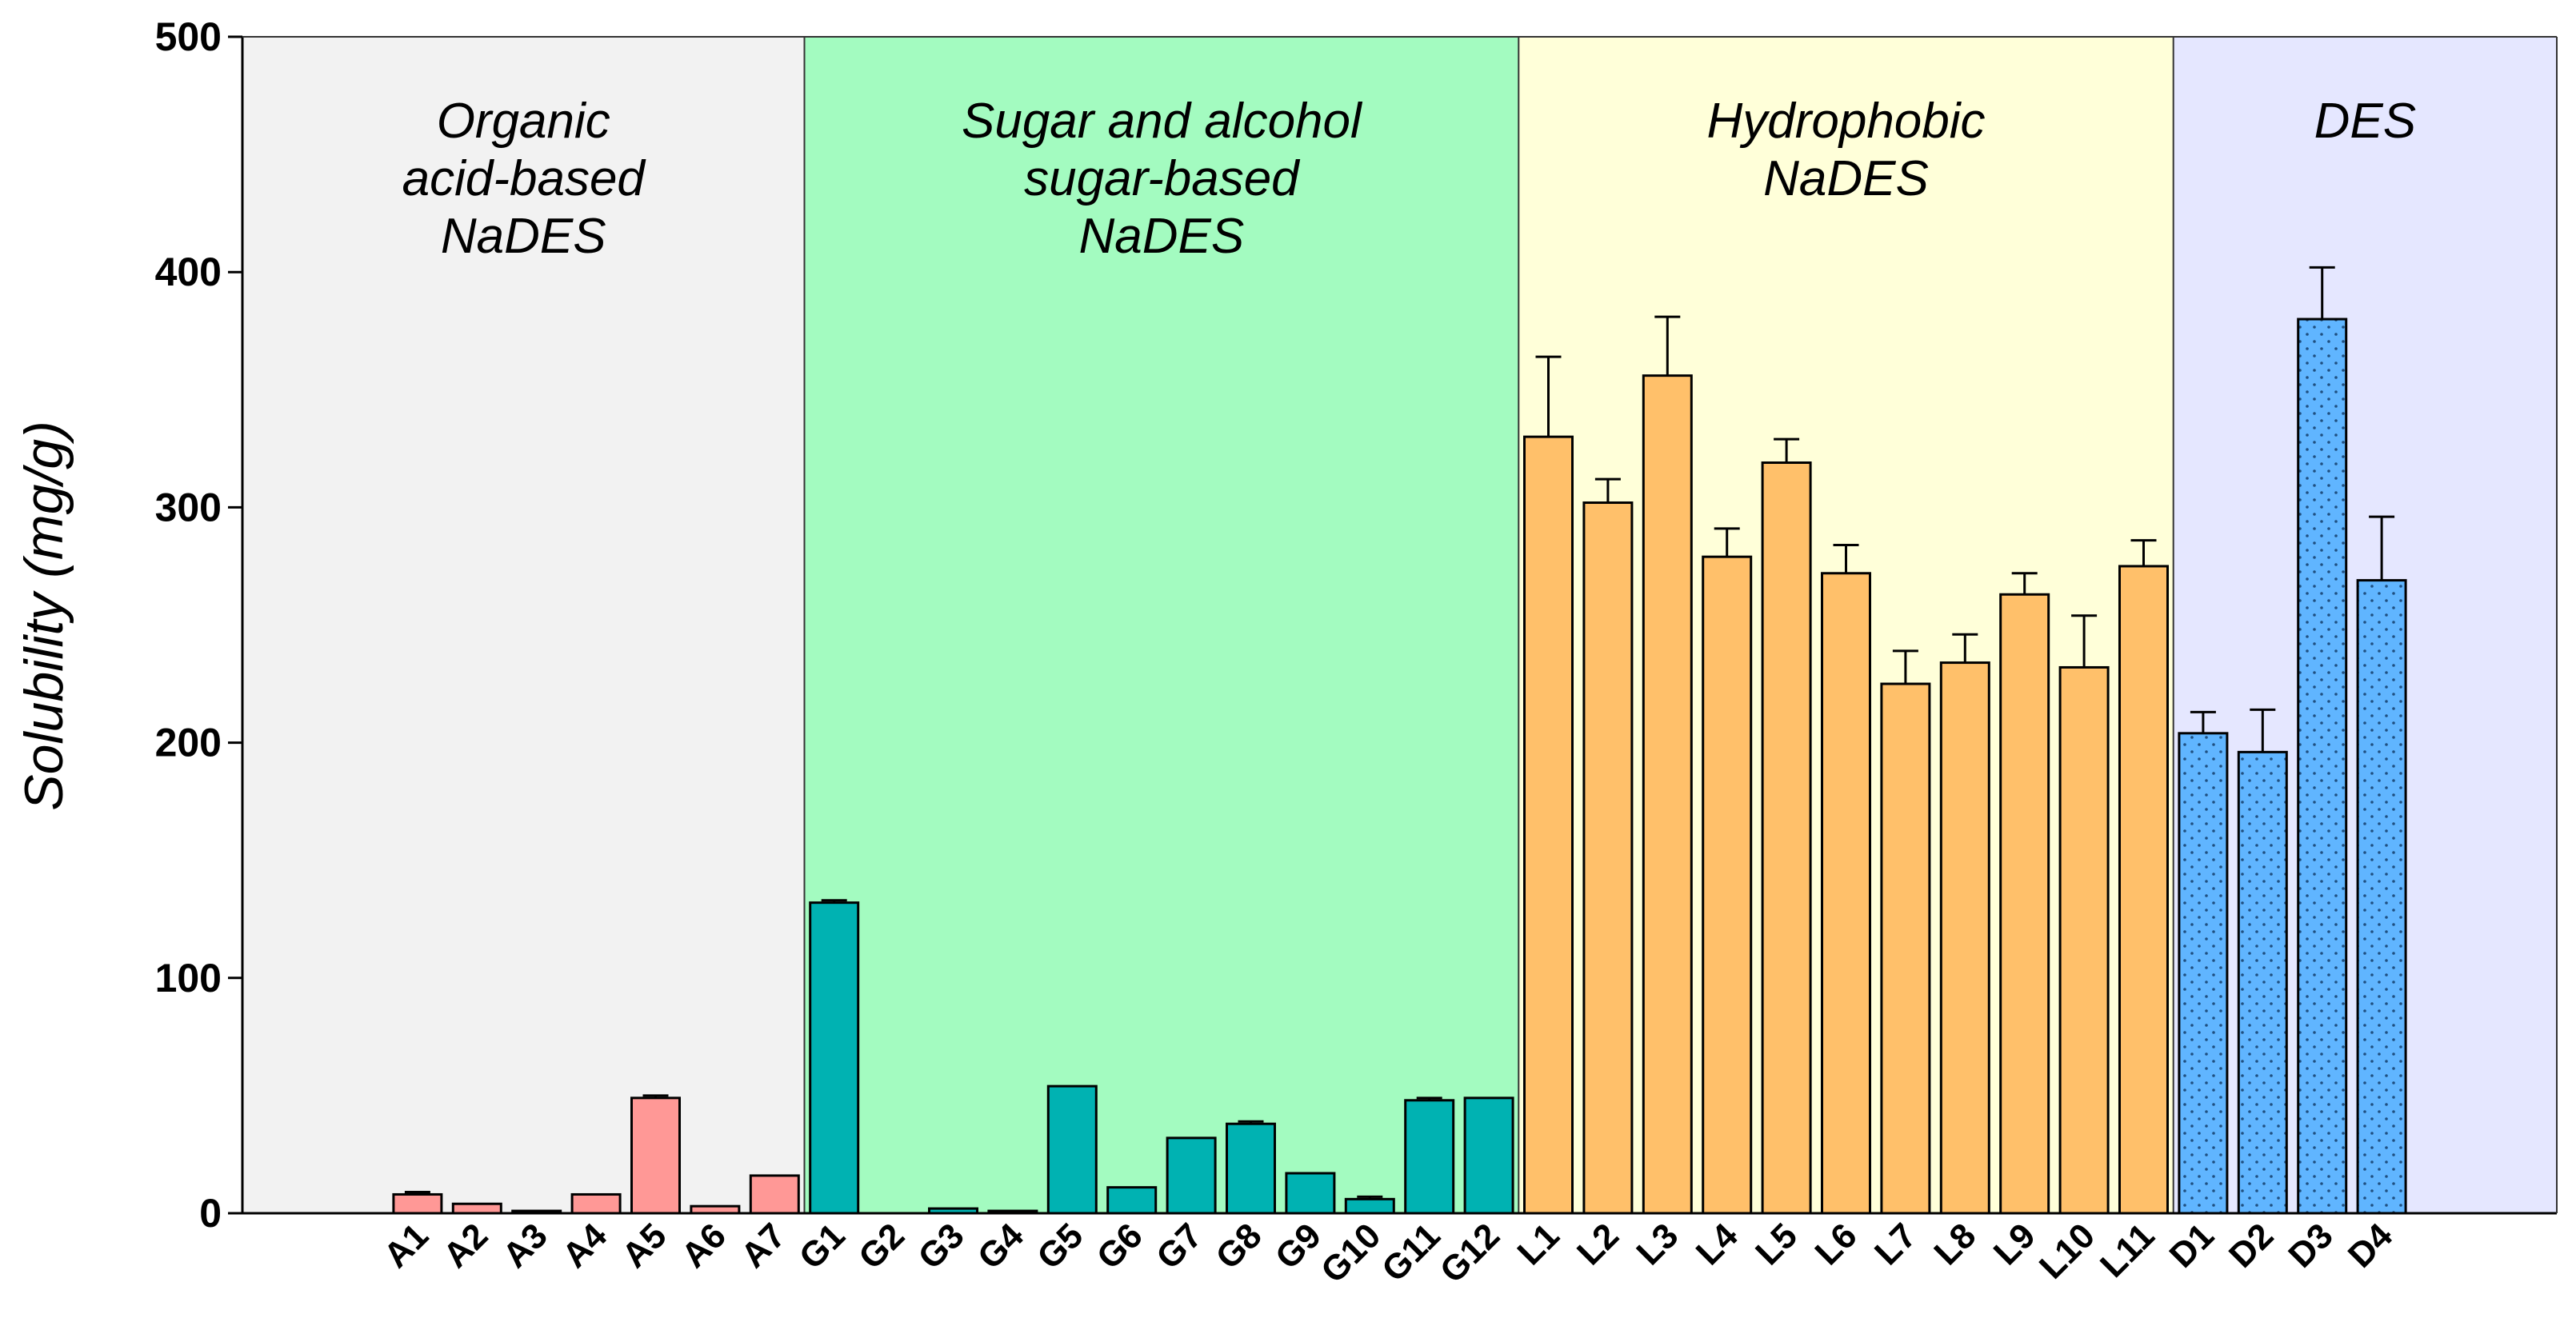 This screenshot has width=2576, height=1334. I want to click on bar-D1, so click(2203, 973).